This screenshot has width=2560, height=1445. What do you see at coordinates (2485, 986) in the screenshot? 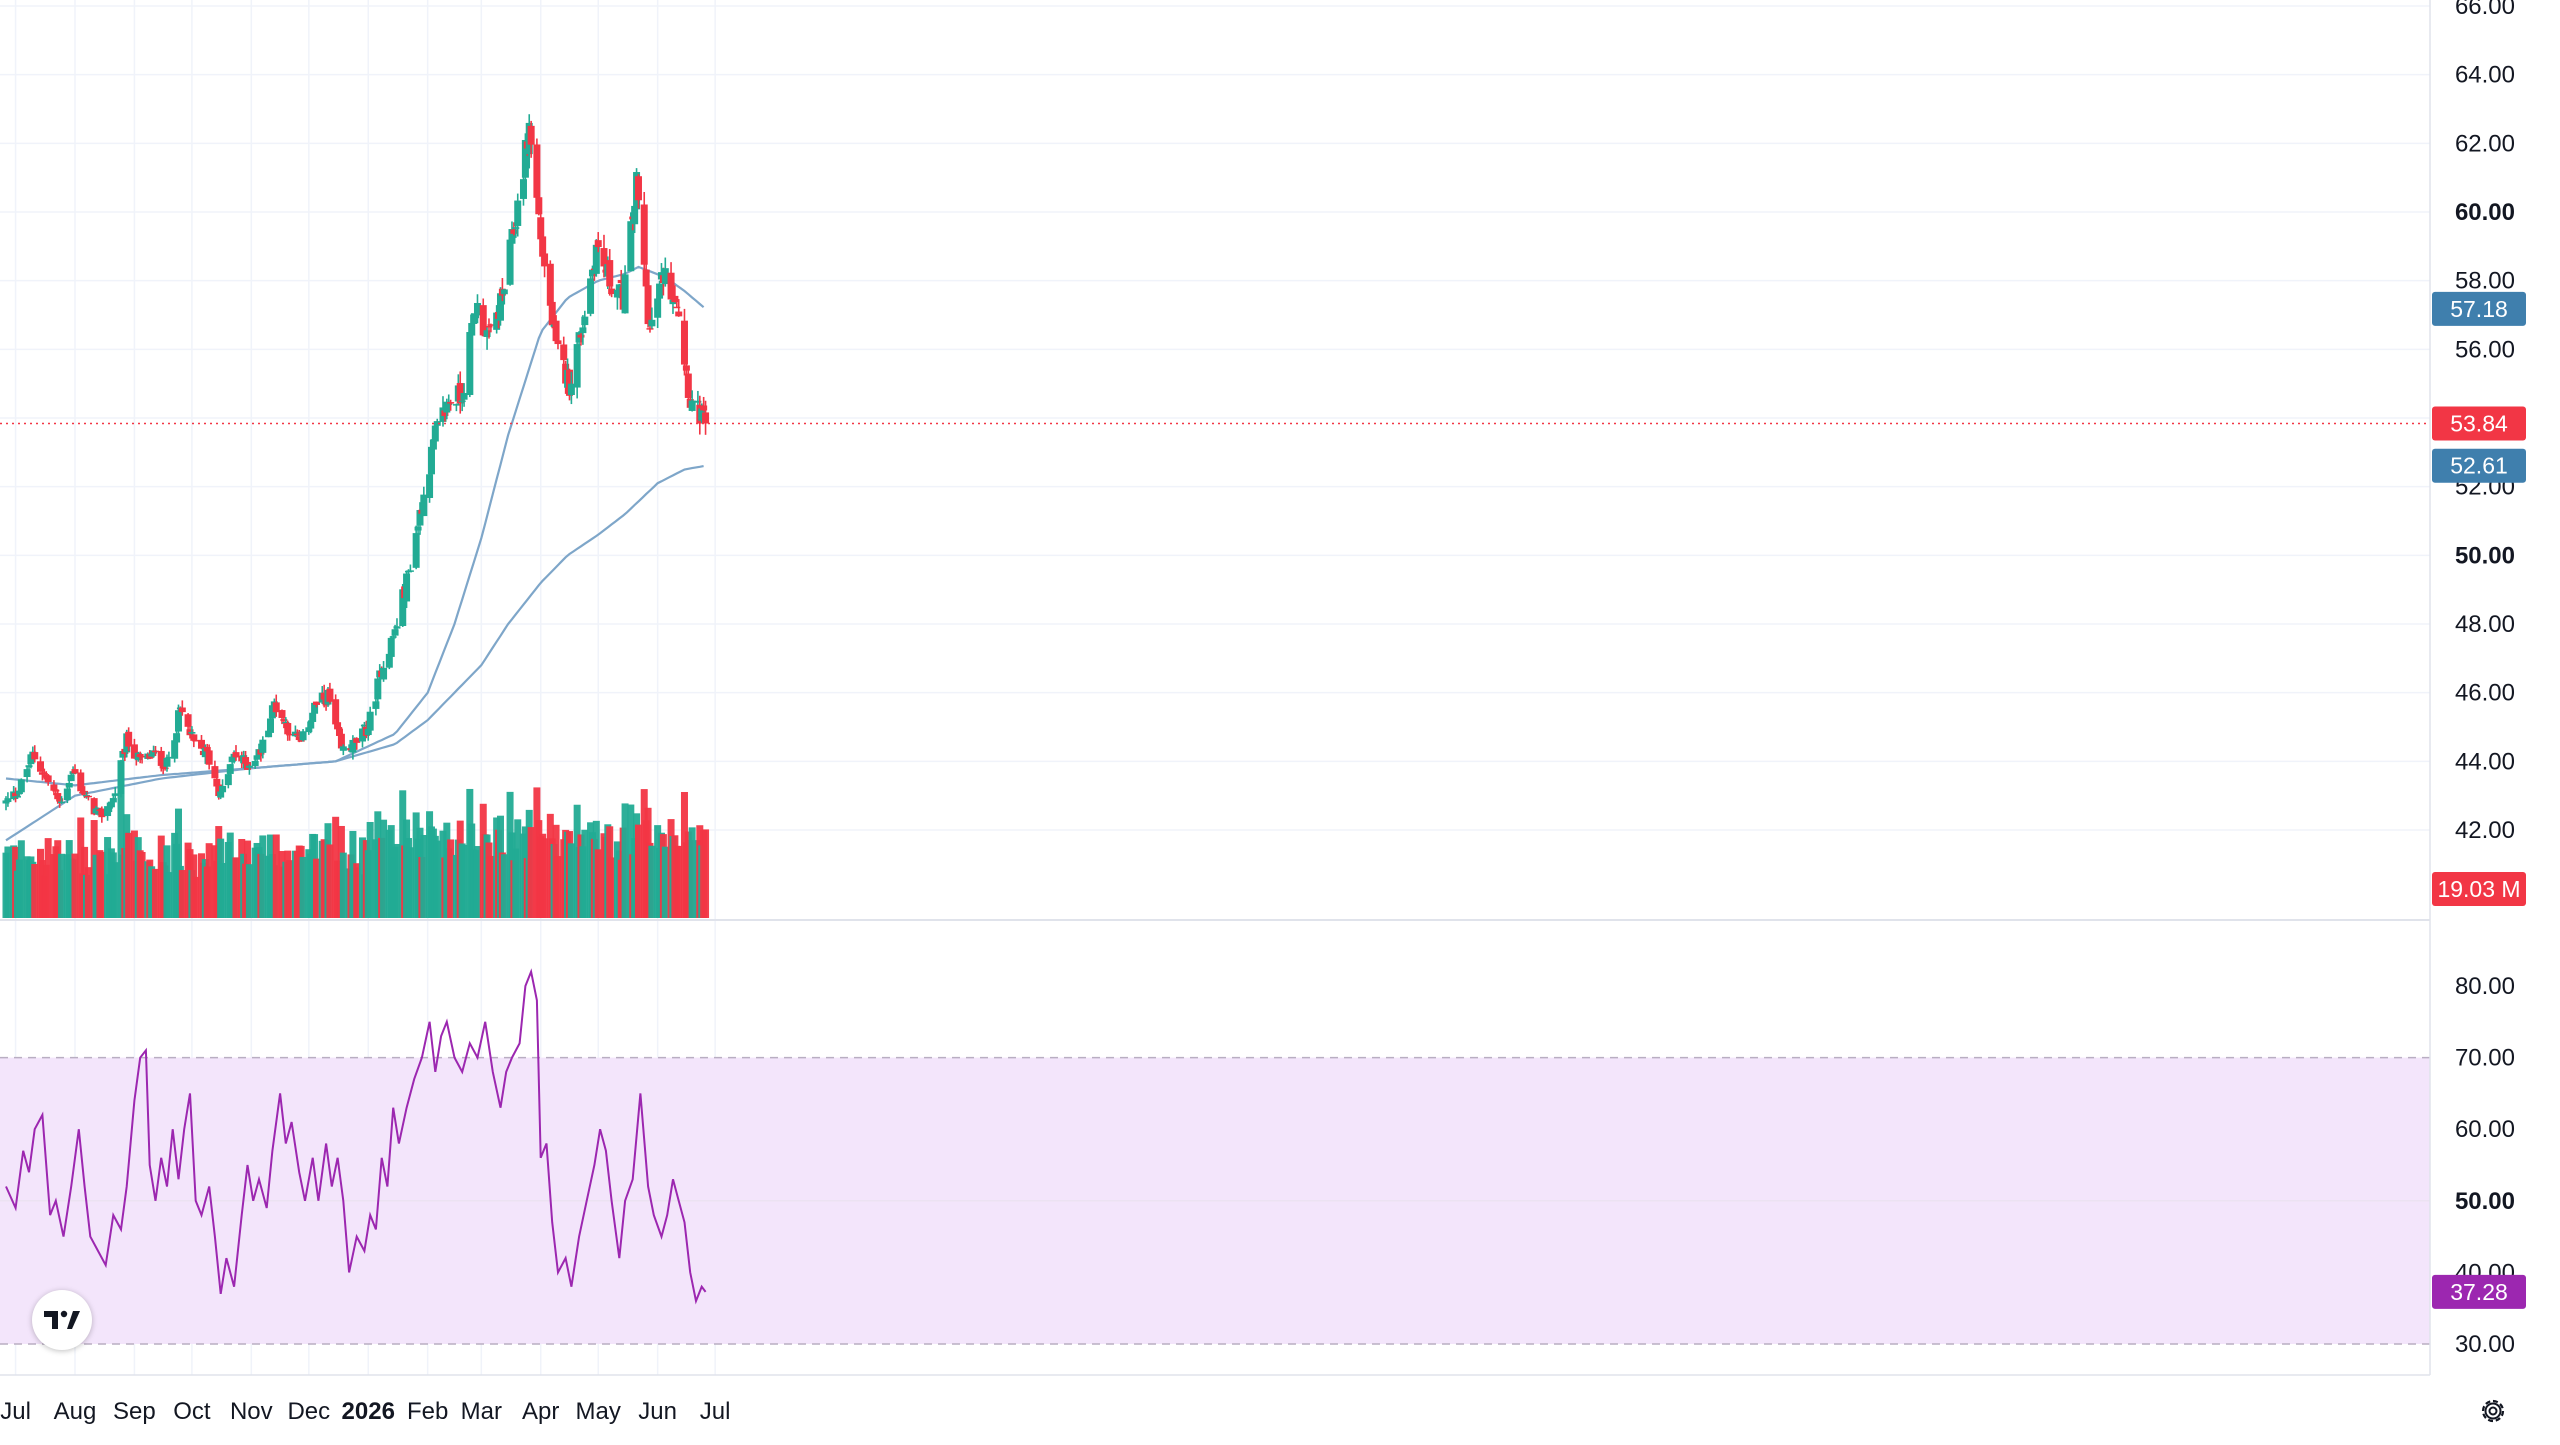
I see `rsi-tick-label: 80.00` at bounding box center [2485, 986].